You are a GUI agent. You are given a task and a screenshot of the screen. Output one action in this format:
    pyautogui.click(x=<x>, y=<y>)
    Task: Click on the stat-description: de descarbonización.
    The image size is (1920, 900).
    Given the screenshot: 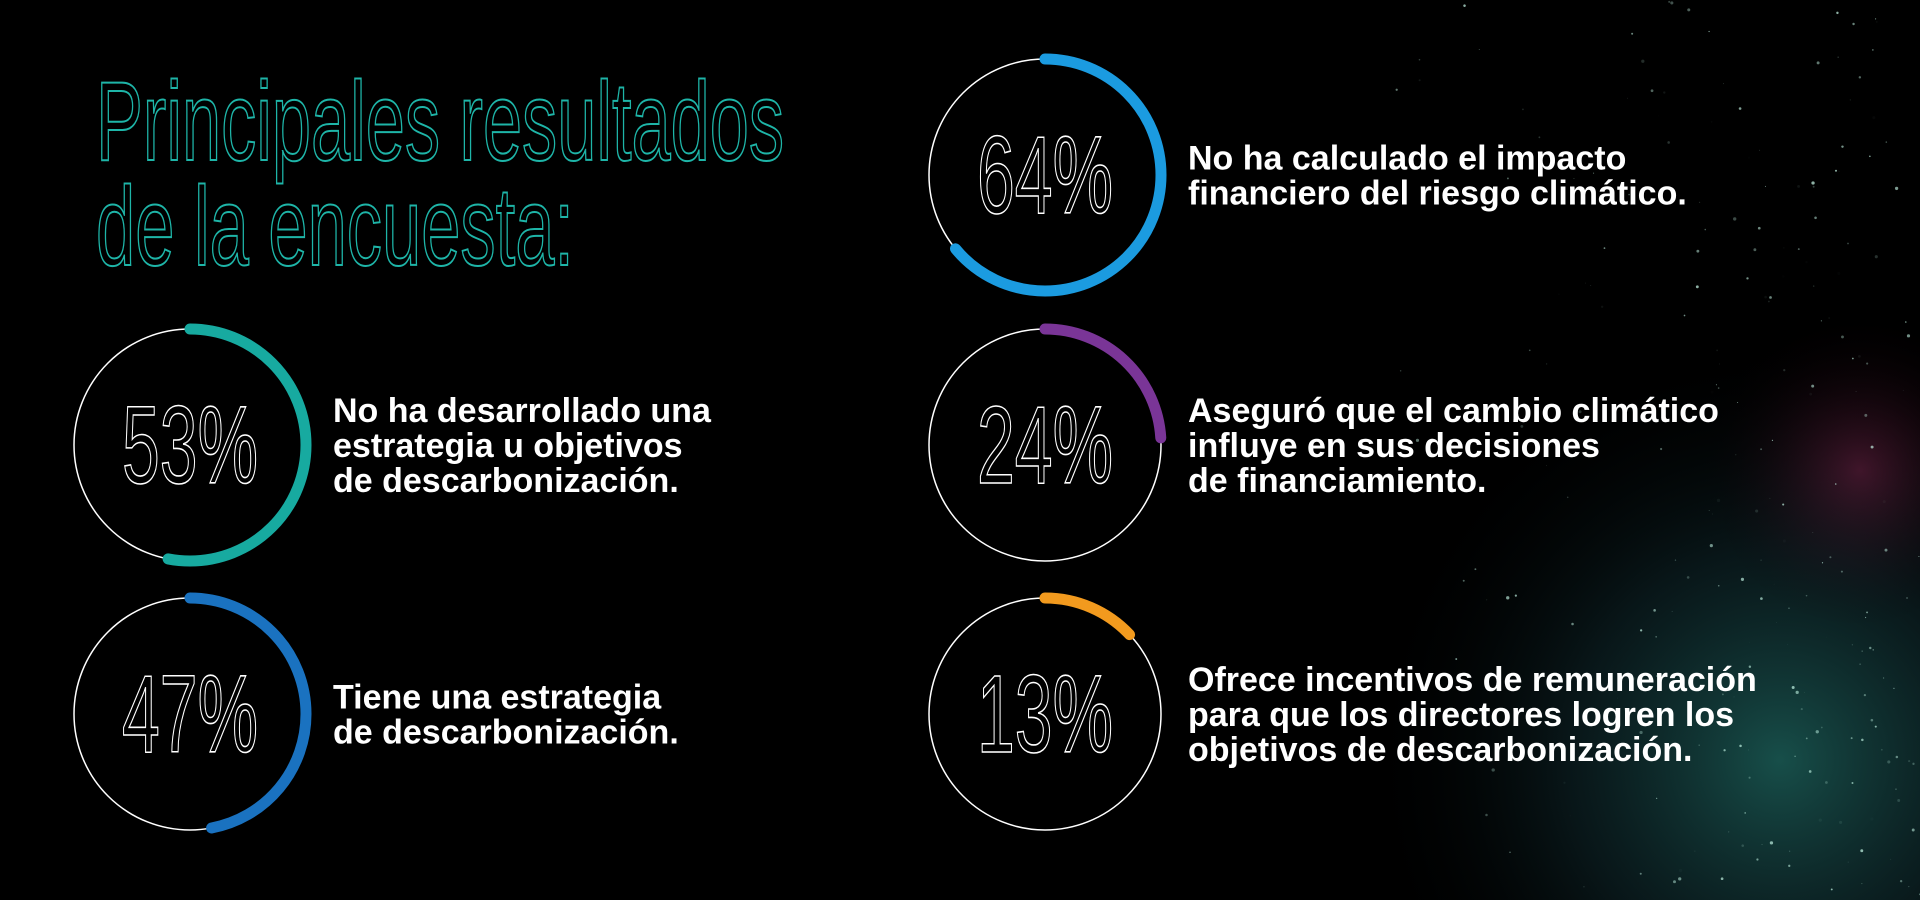 What is the action you would take?
    pyautogui.click(x=506, y=733)
    